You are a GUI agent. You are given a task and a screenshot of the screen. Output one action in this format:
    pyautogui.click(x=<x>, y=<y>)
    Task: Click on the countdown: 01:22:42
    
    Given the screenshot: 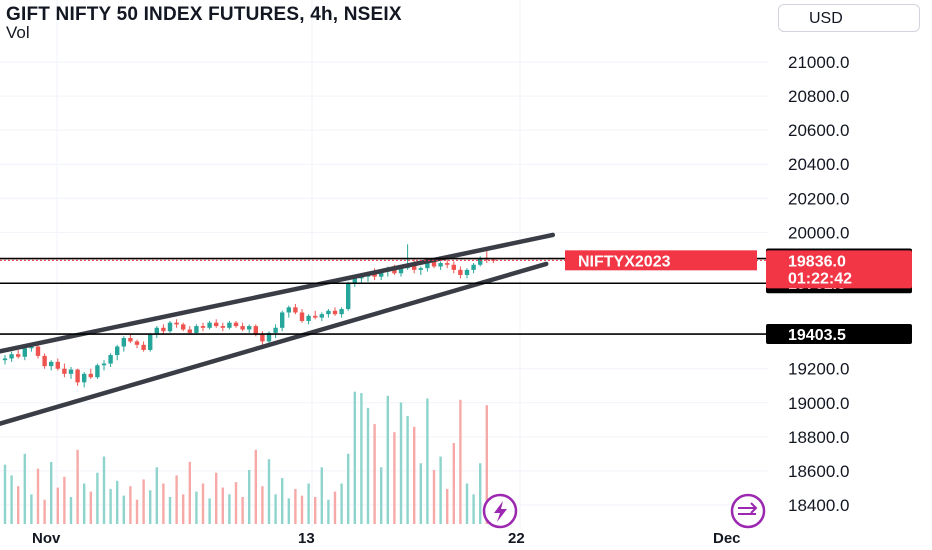 What is the action you would take?
    pyautogui.click(x=820, y=278)
    